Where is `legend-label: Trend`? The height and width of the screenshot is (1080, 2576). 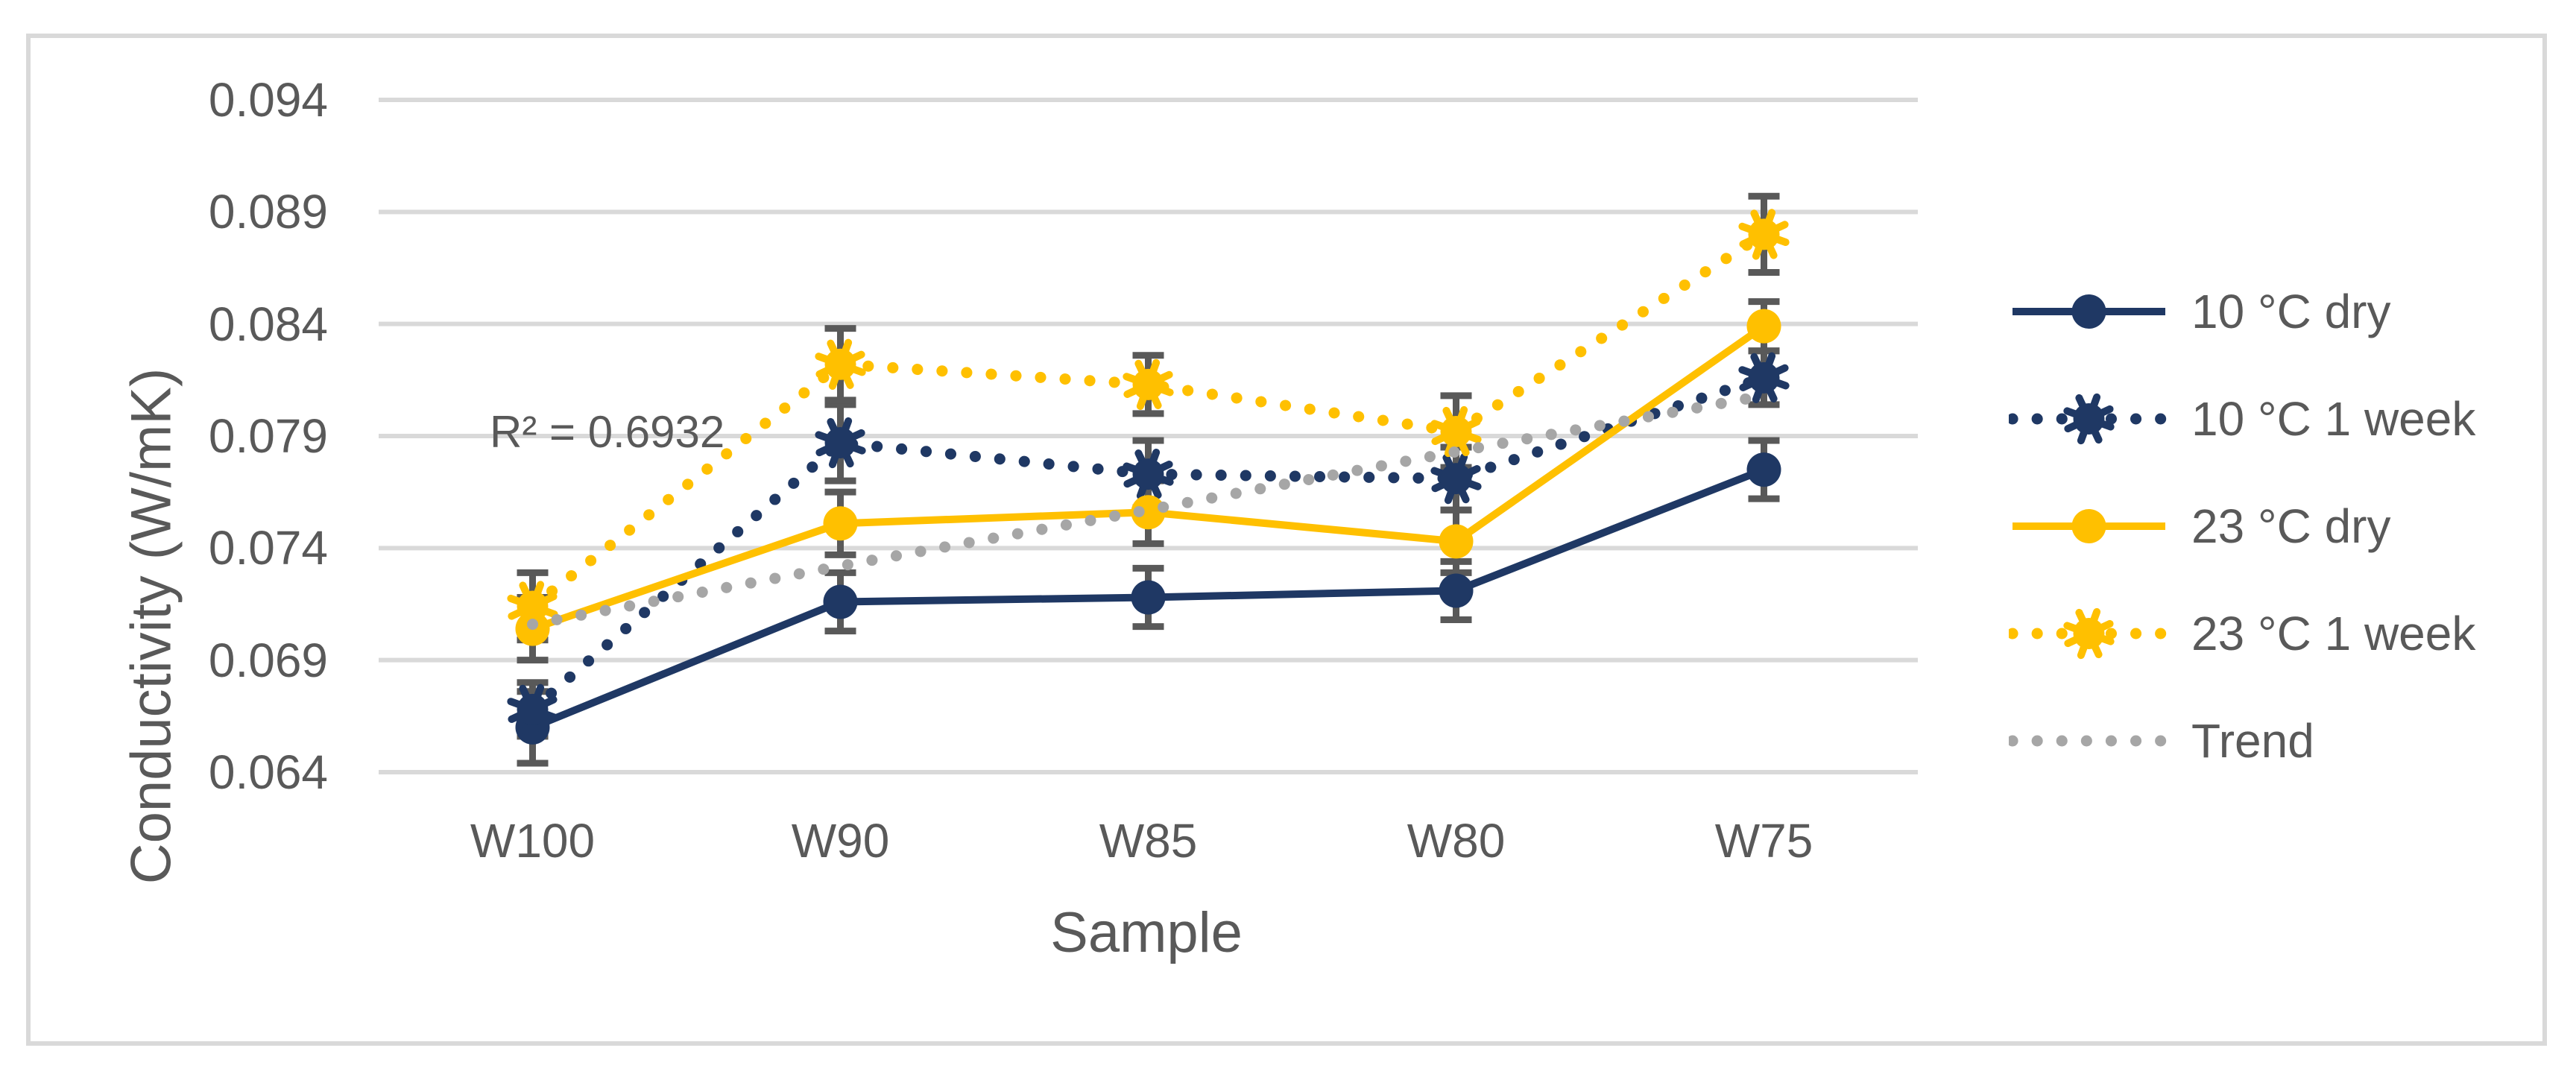 legend-label: Trend is located at coordinates (2252, 741).